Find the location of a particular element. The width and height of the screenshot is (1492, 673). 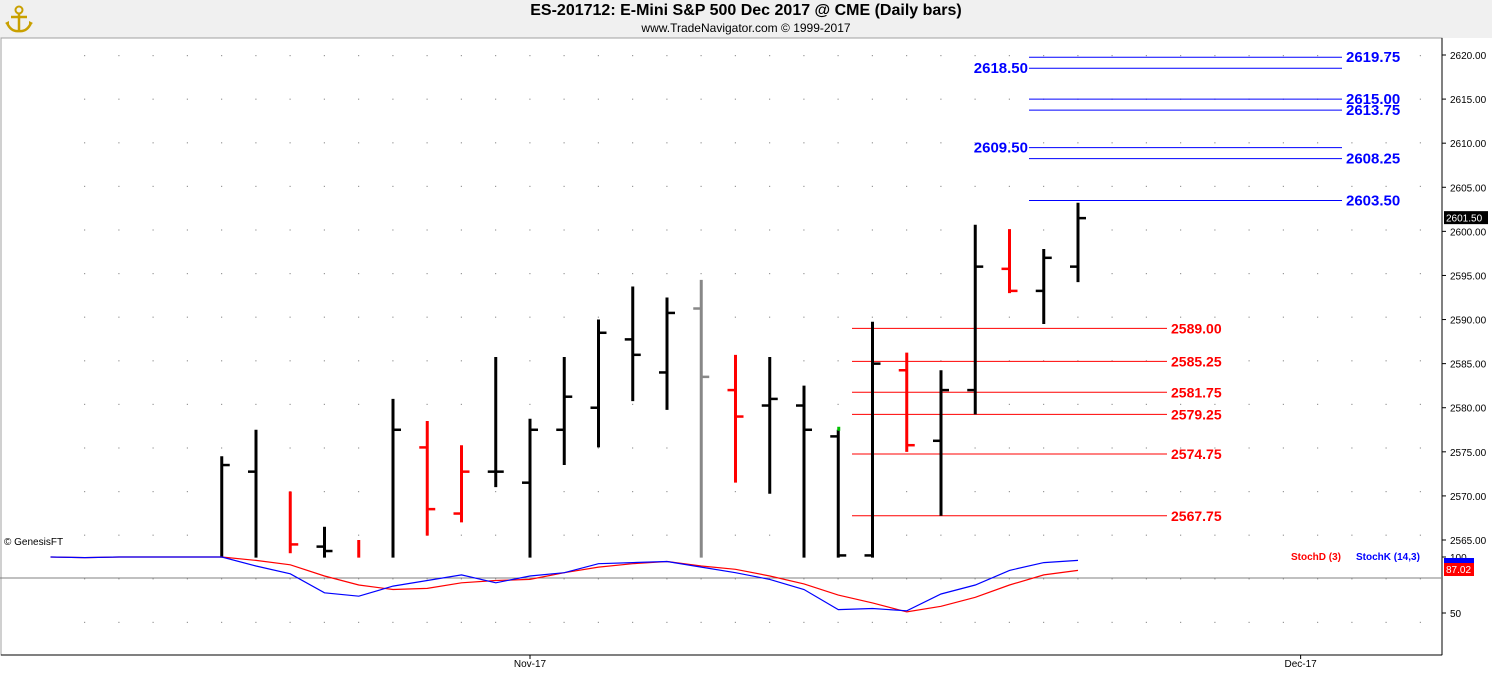

support-label: 2579.25 is located at coordinates (1196, 414).